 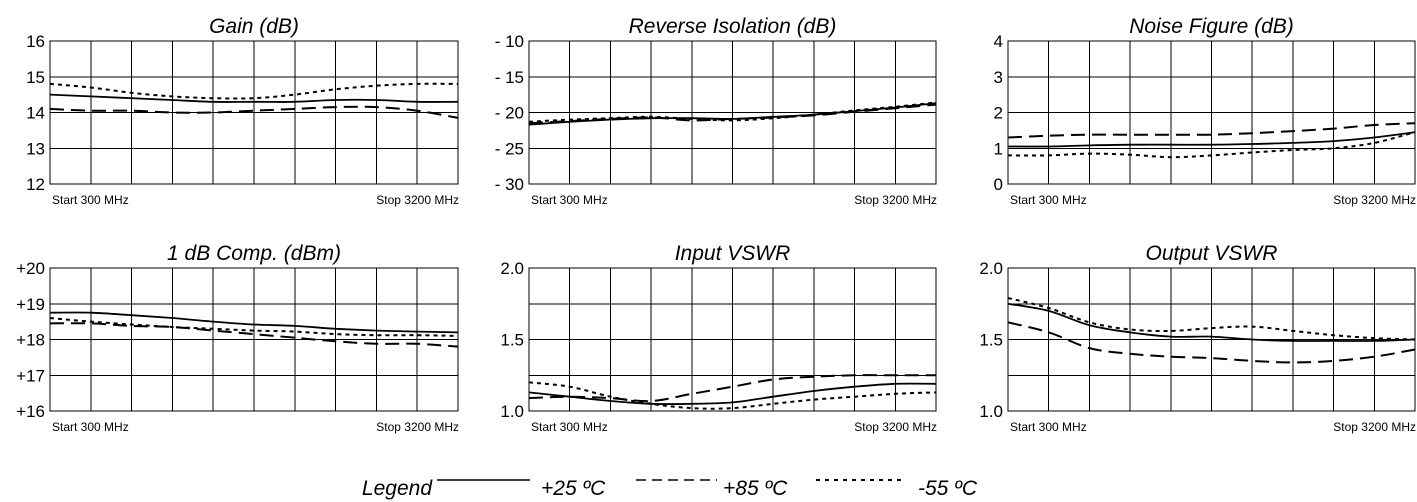 I want to click on p1db-x-stop-label: Stop 3200 MHz, so click(x=417, y=427).